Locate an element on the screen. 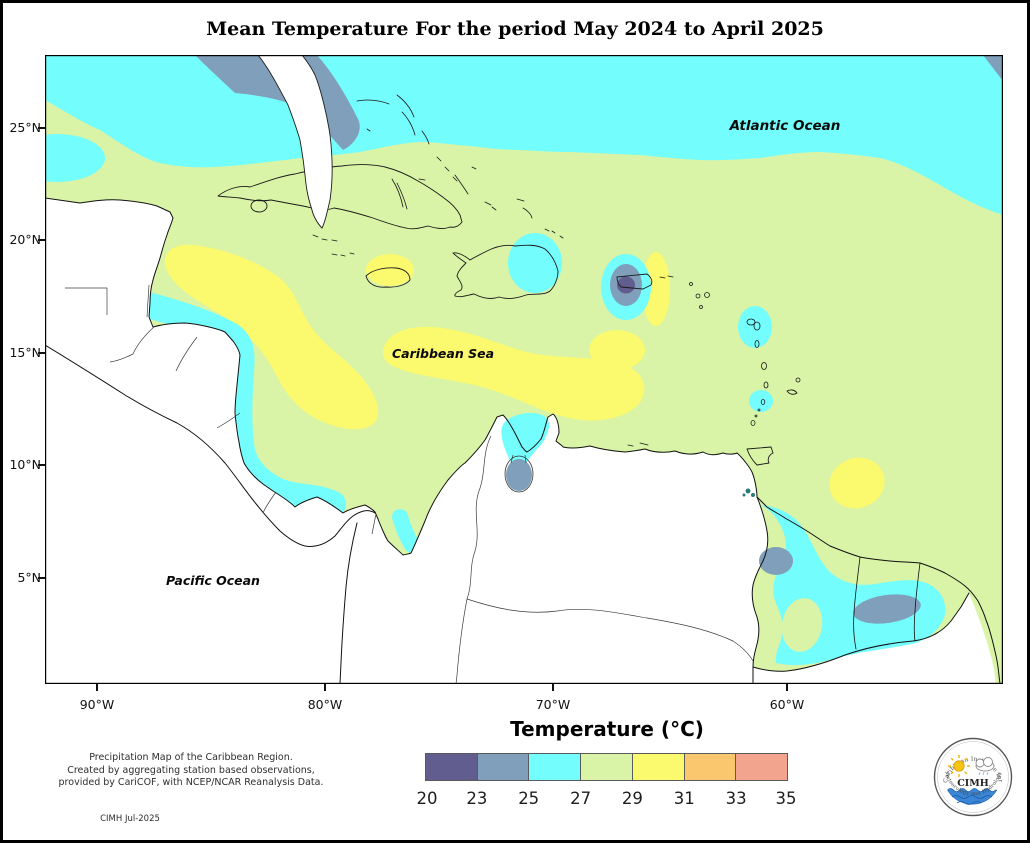 The image size is (1030, 843). suriname-frenchguiana-border is located at coordinates (917, 602).